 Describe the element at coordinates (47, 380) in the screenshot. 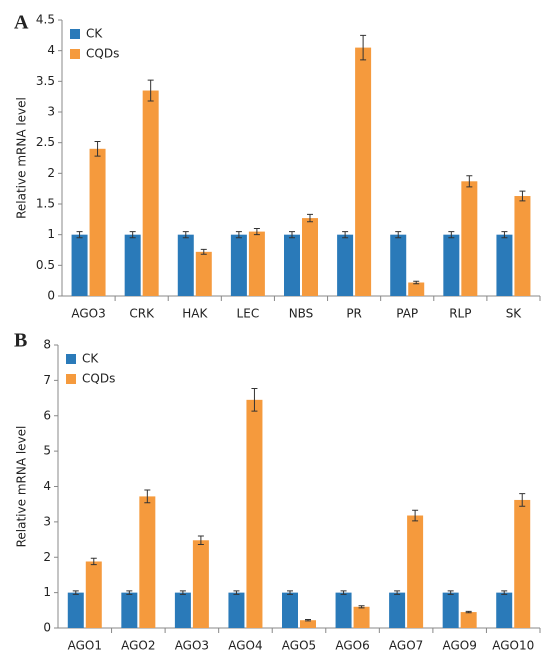

I see `y-tick-label: 7` at that location.